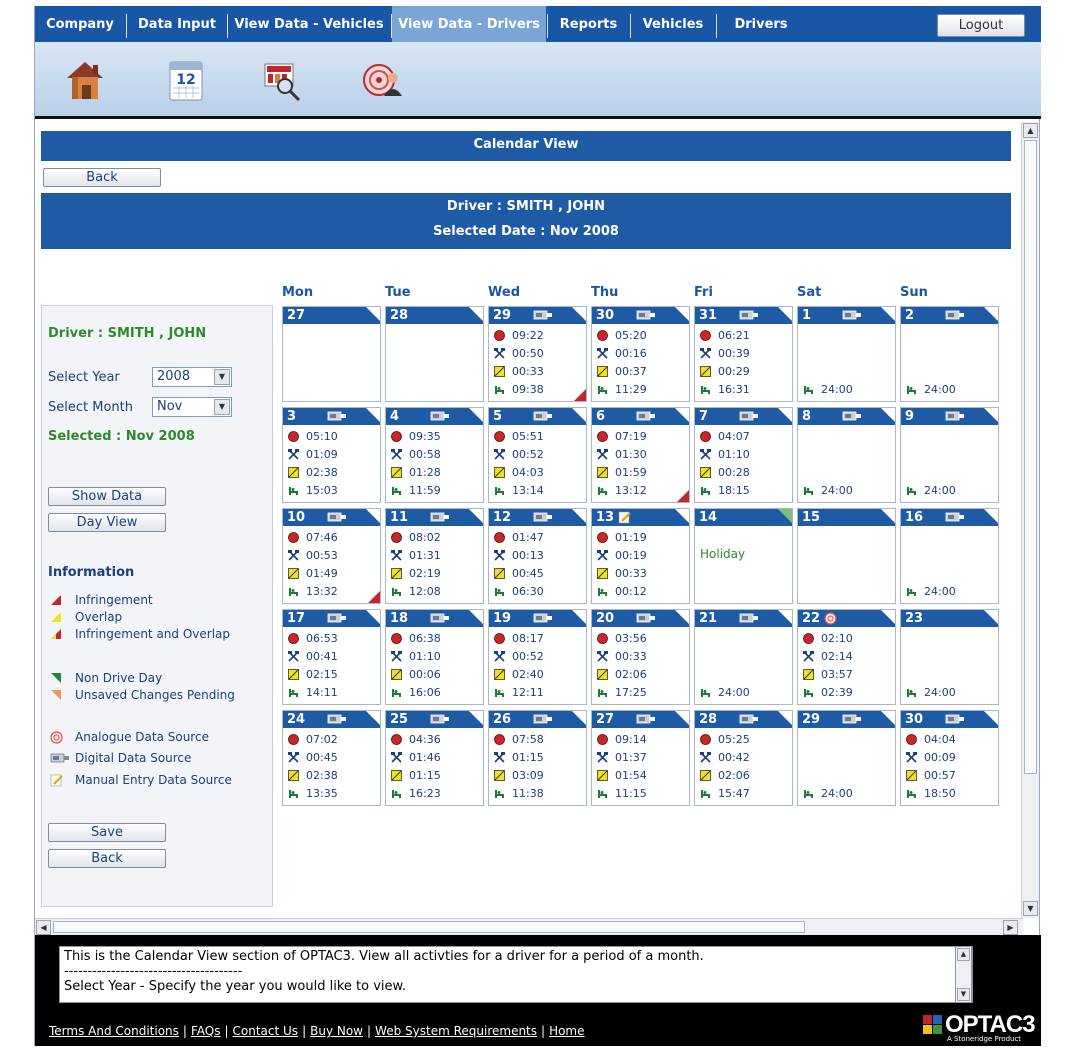  What do you see at coordinates (205, 1031) in the screenshot?
I see `footer-link-faqs: FAQs` at bounding box center [205, 1031].